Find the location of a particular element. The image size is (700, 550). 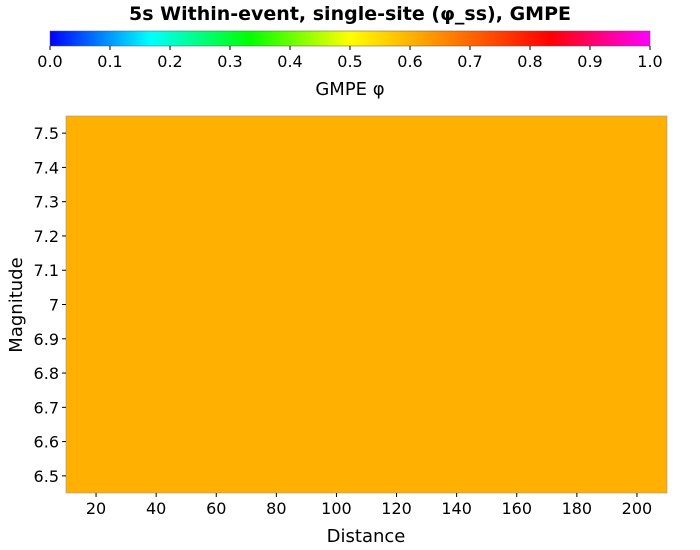

colorbar-tick-label: 0.1 is located at coordinates (109, 61).